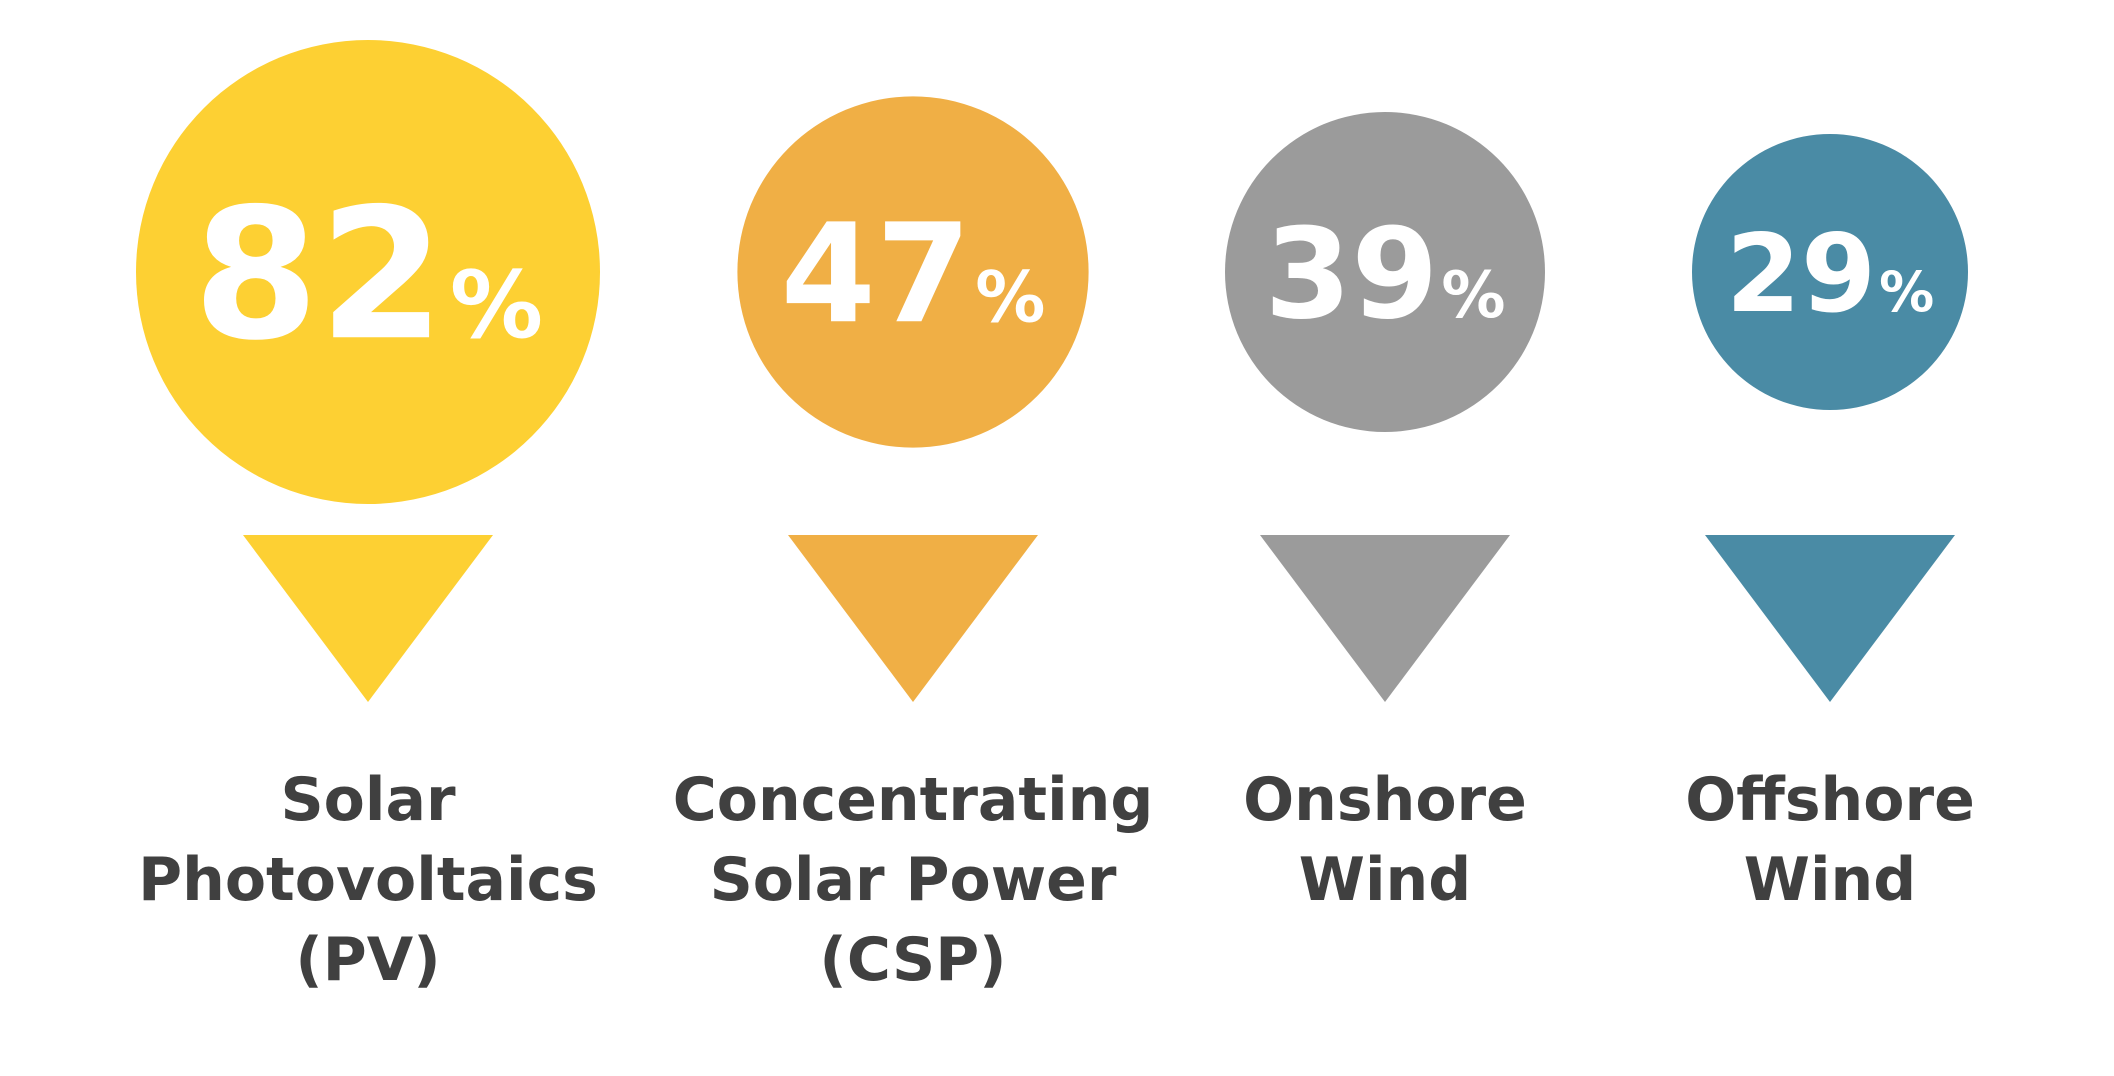  Describe the element at coordinates (912, 960) in the screenshot. I see `category-label: (CSP)` at that location.